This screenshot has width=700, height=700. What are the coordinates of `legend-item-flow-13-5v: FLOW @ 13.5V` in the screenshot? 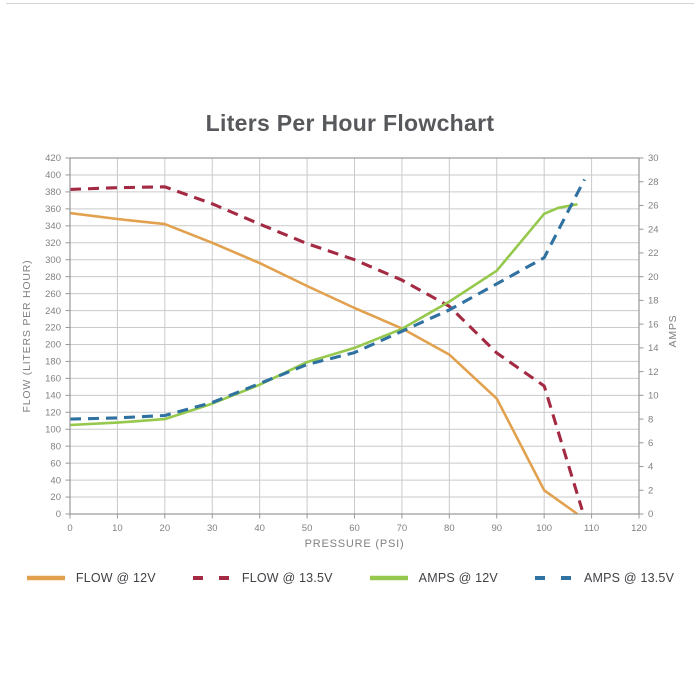 It's located at (262, 578).